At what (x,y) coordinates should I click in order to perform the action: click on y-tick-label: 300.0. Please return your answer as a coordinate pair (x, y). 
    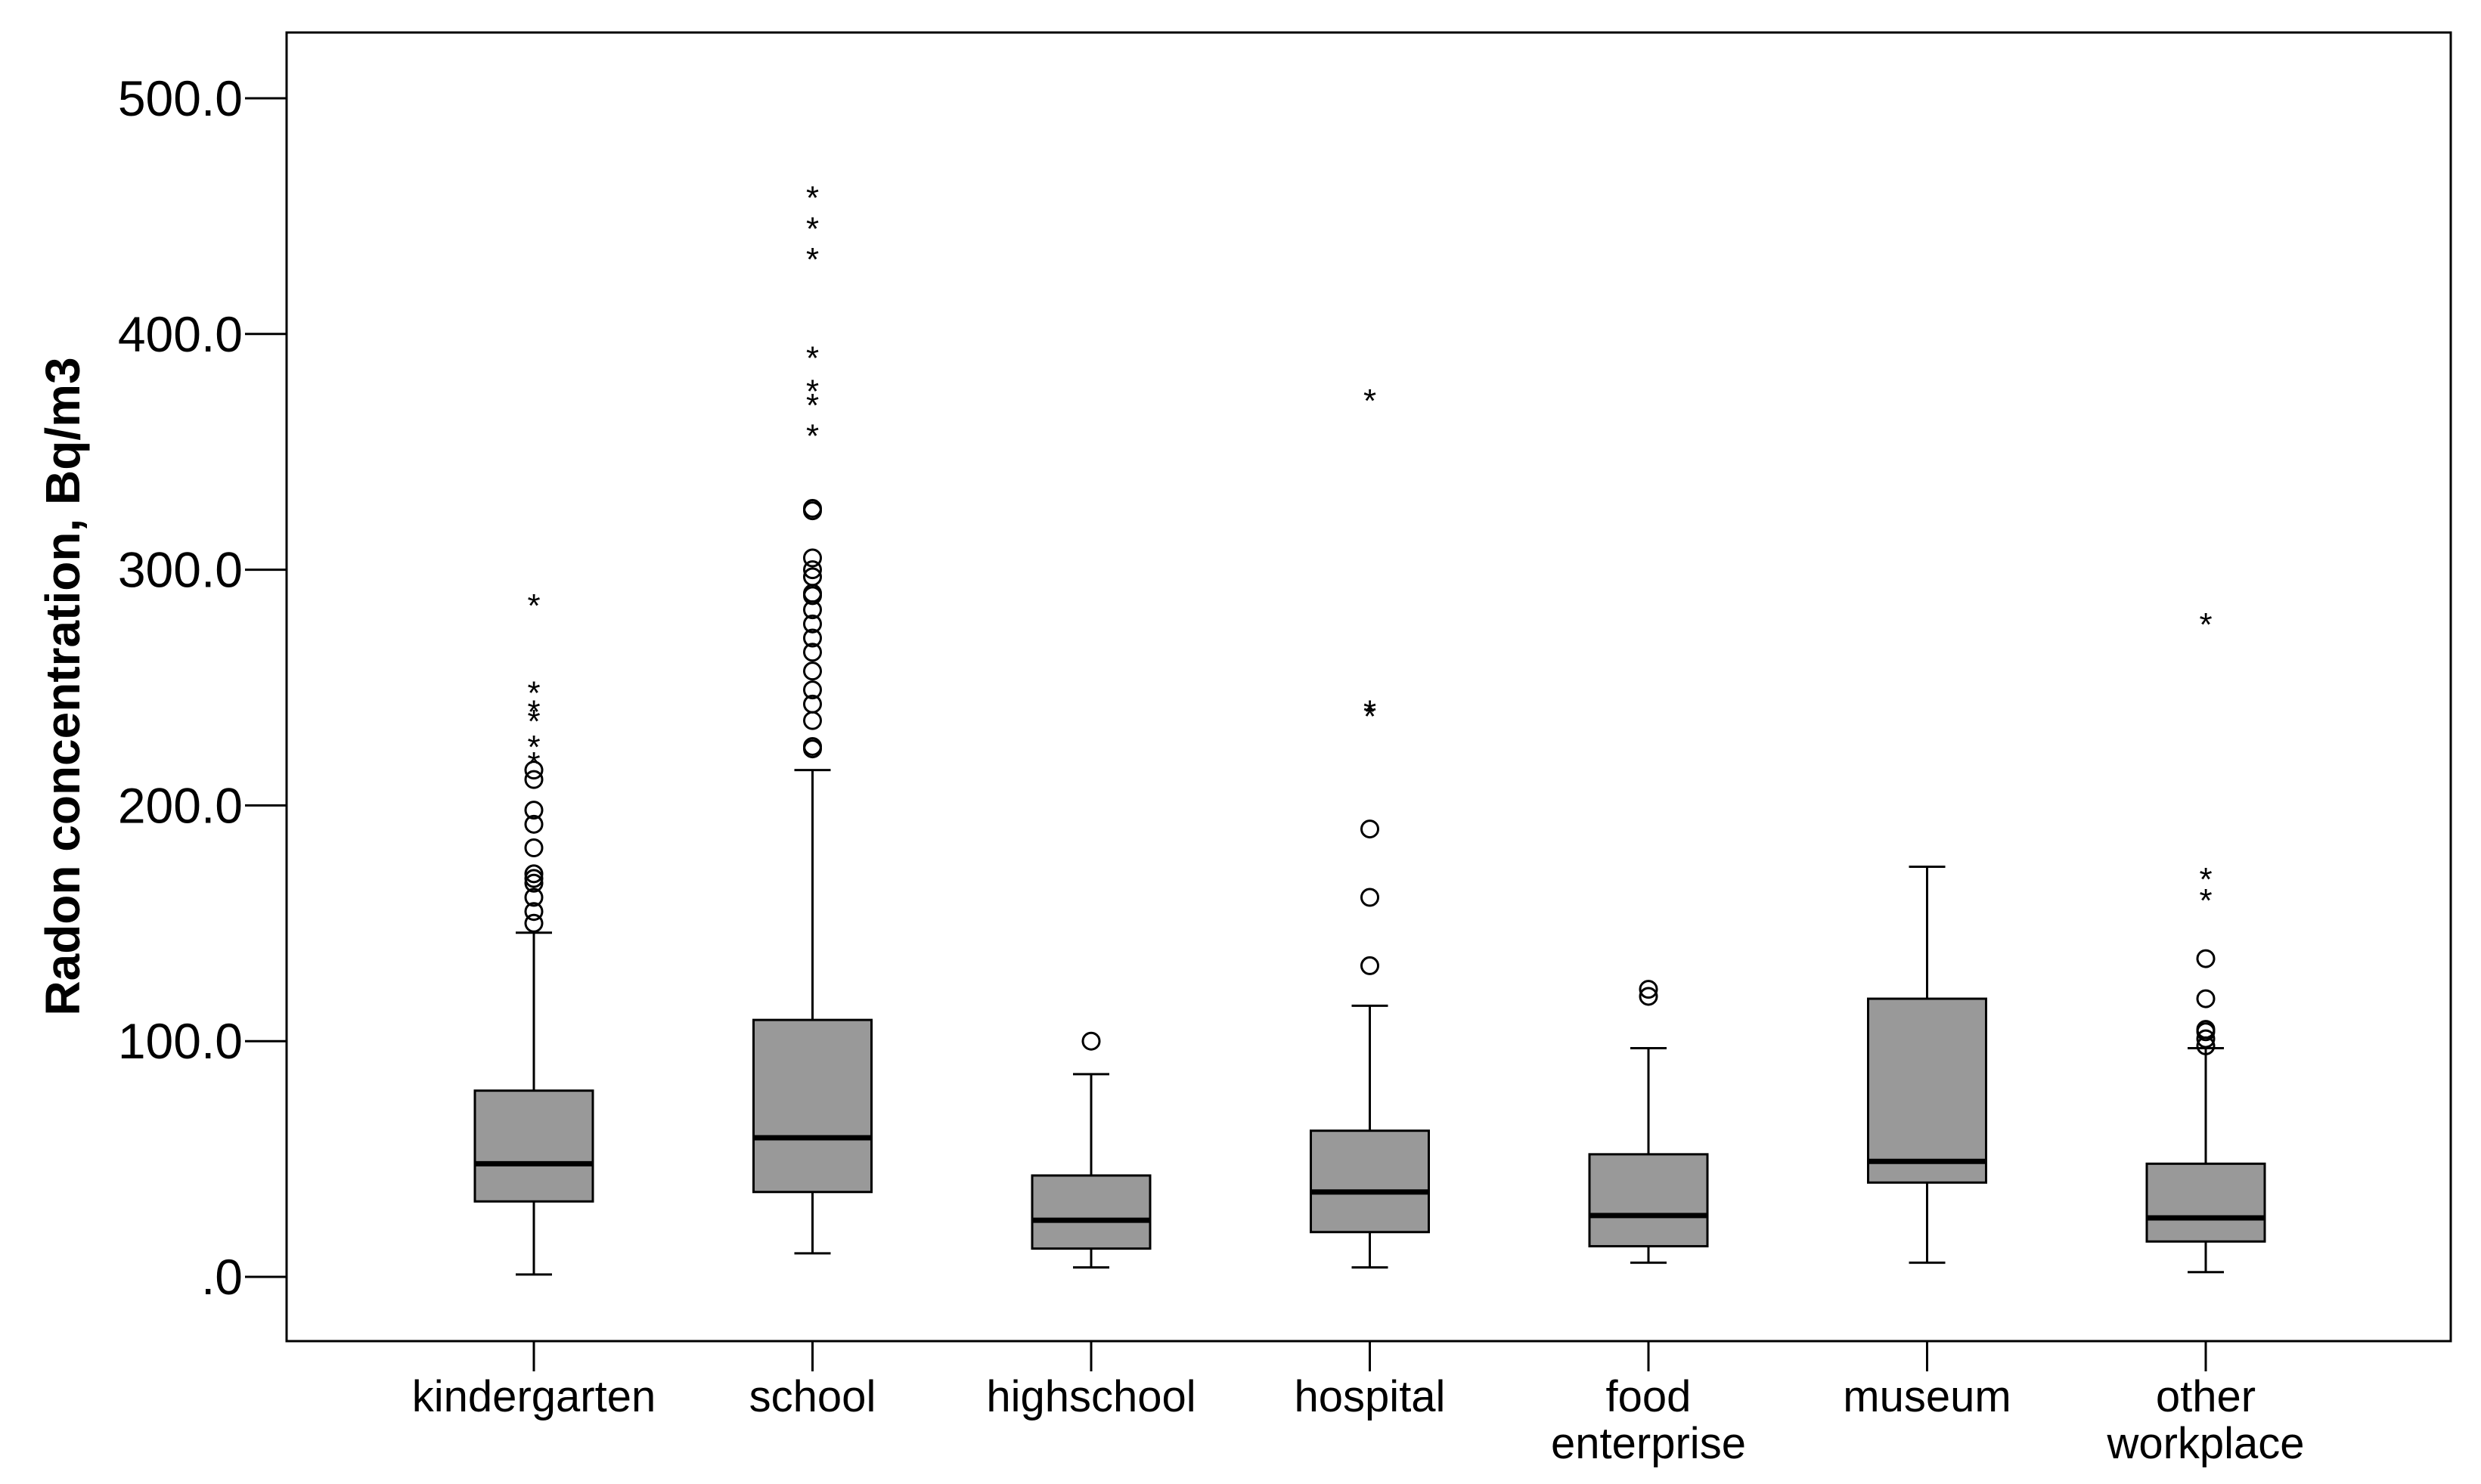
    Looking at the image, I should click on (180, 570).